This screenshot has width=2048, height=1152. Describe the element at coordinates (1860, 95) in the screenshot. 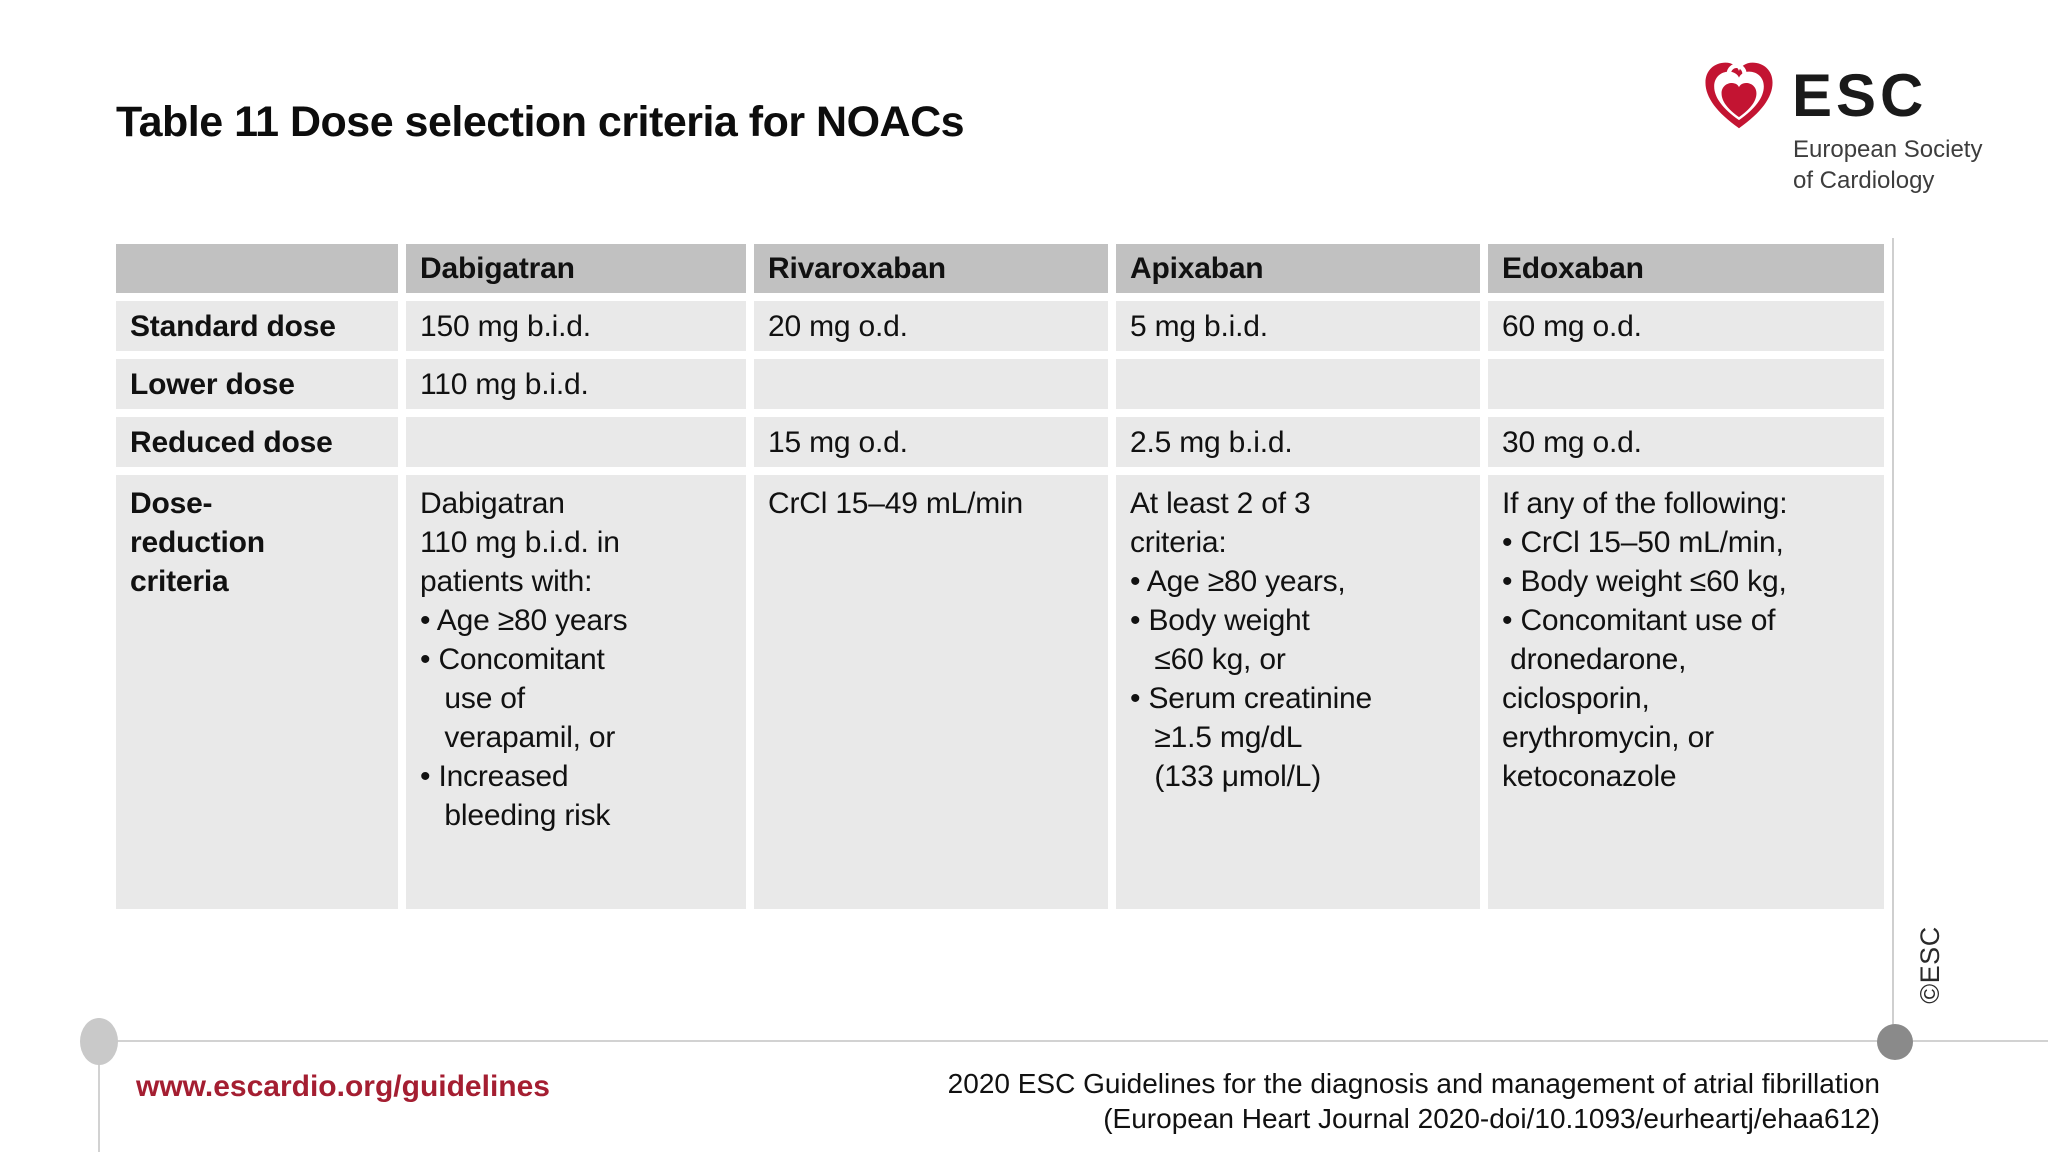

I see `esc-logo-text: ESC` at that location.